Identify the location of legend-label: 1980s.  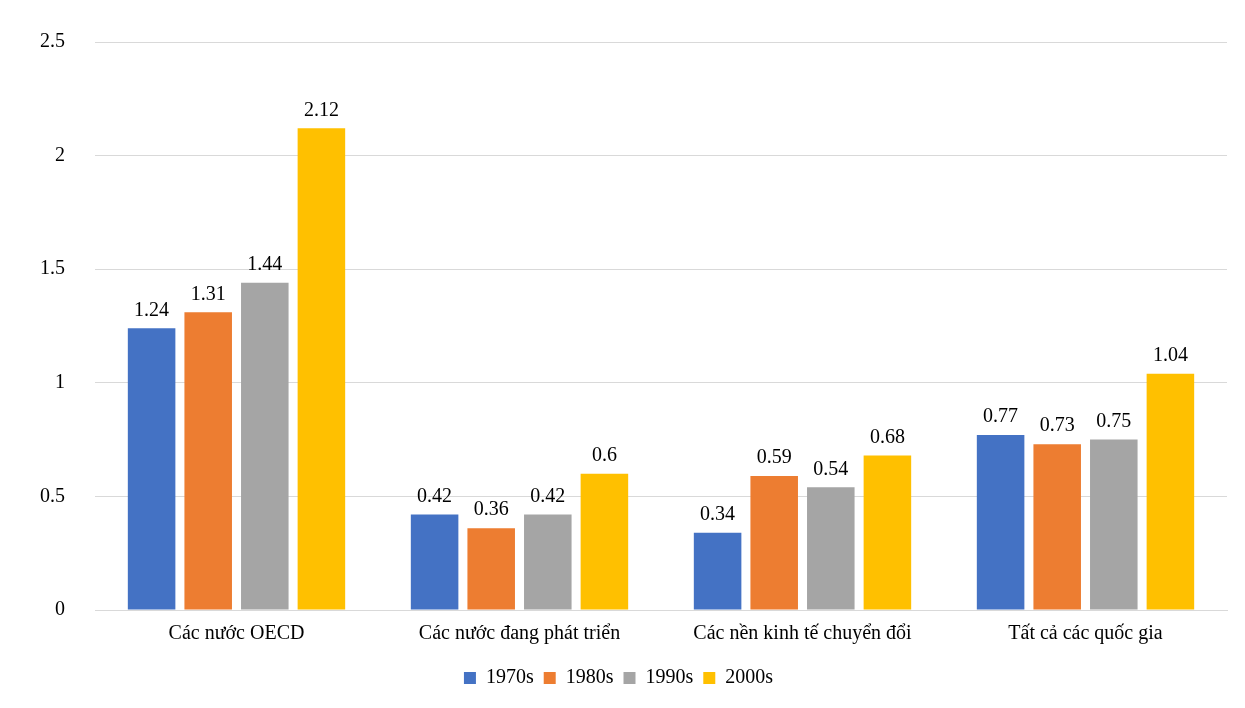
(589, 676).